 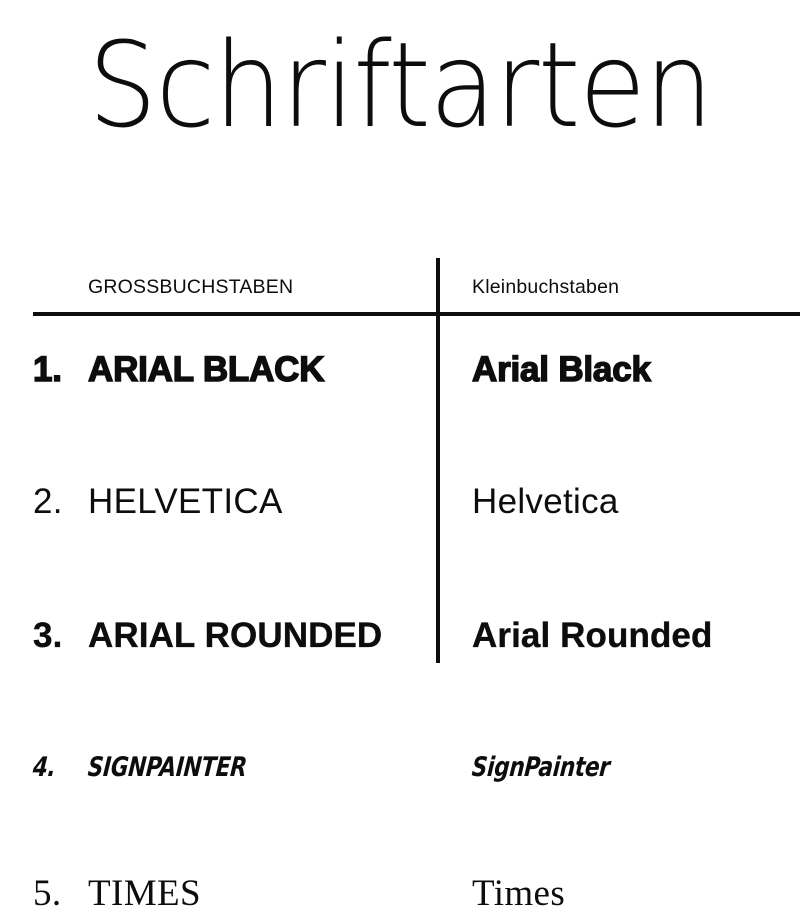 What do you see at coordinates (561, 369) in the screenshot?
I see `row-lowercase: Arial Black` at bounding box center [561, 369].